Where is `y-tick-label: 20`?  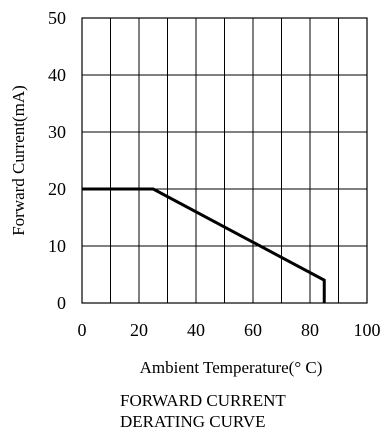
y-tick-label: 20 is located at coordinates (57, 189).